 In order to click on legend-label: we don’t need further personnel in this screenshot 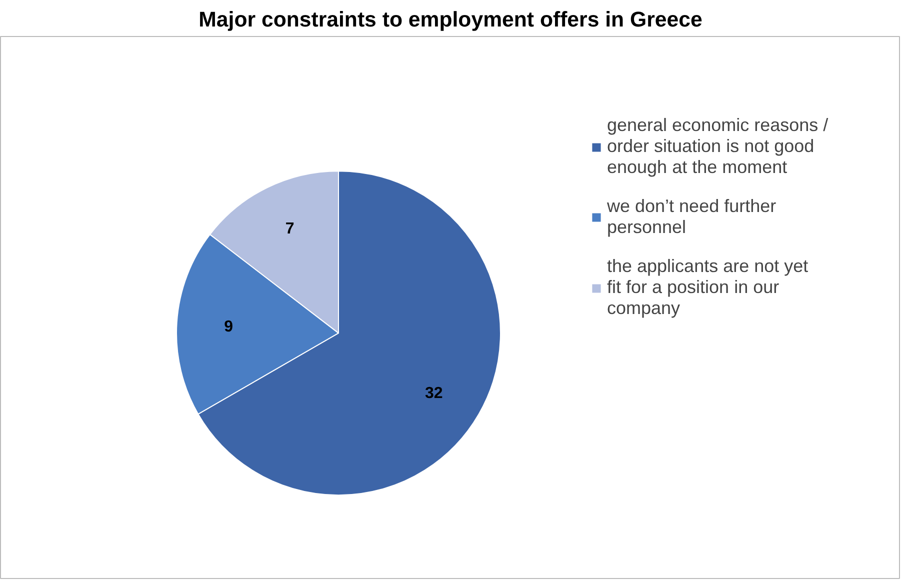, I will do `click(691, 217)`.